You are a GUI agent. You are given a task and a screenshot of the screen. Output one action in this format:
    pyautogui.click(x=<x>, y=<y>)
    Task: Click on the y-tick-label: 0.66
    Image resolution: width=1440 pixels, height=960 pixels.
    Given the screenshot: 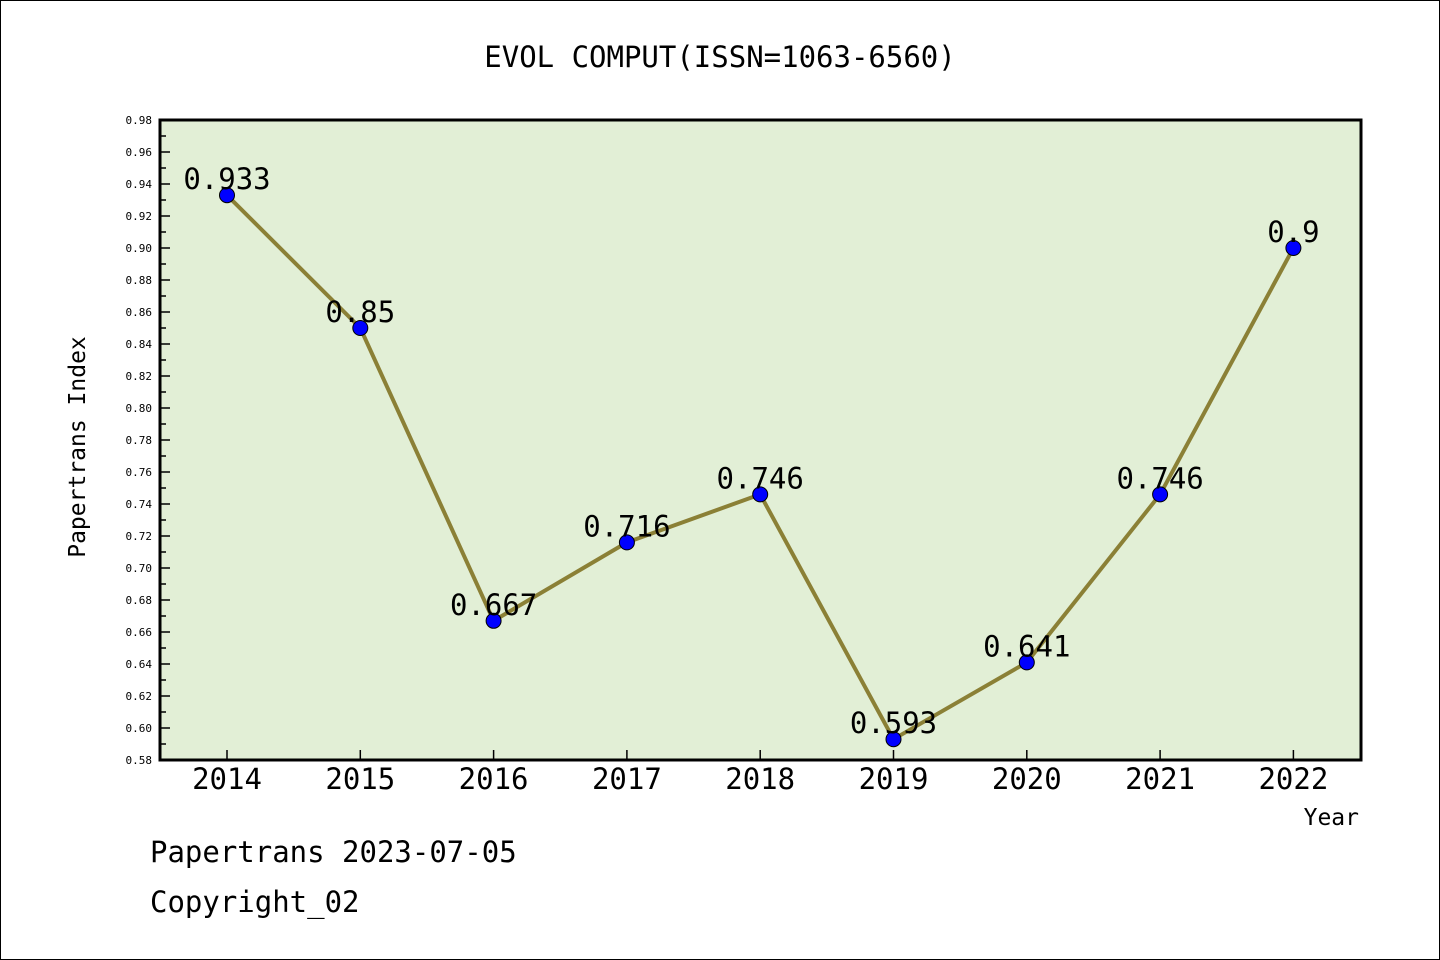 What is the action you would take?
    pyautogui.click(x=139, y=632)
    